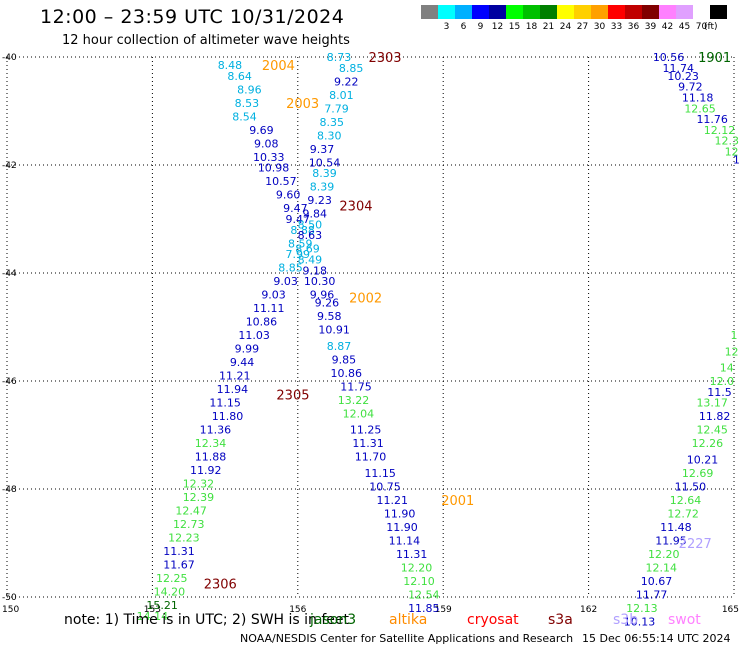 This screenshot has width=740, height=650. What do you see at coordinates (698, 473) in the screenshot?
I see `wave-height-value: 12.69` at bounding box center [698, 473].